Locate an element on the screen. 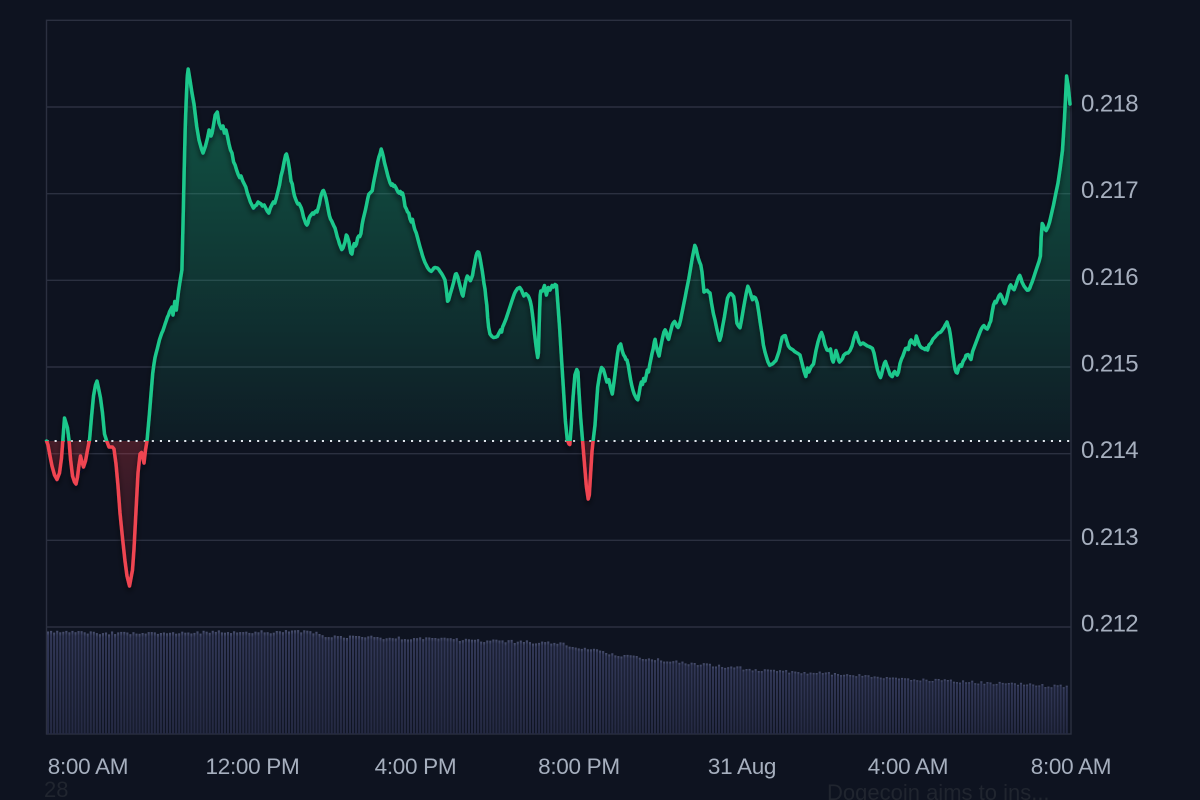 The width and height of the screenshot is (1200, 800). svg-text: 0.217 is located at coordinates (1109, 190).